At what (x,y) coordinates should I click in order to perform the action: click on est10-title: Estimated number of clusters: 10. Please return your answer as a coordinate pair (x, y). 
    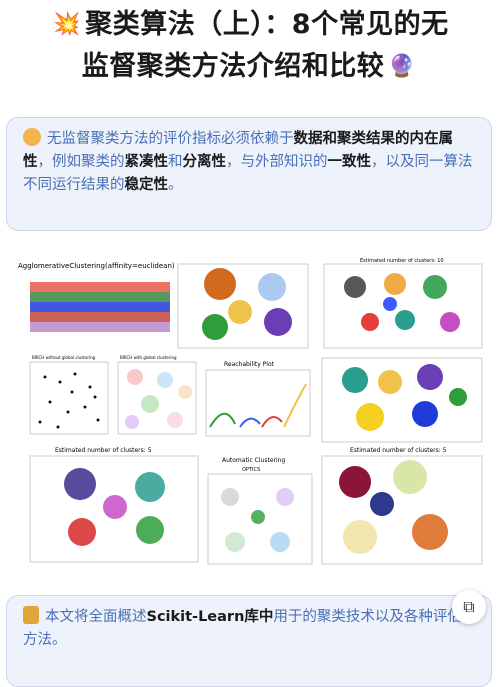
    Looking at the image, I should click on (402, 261).